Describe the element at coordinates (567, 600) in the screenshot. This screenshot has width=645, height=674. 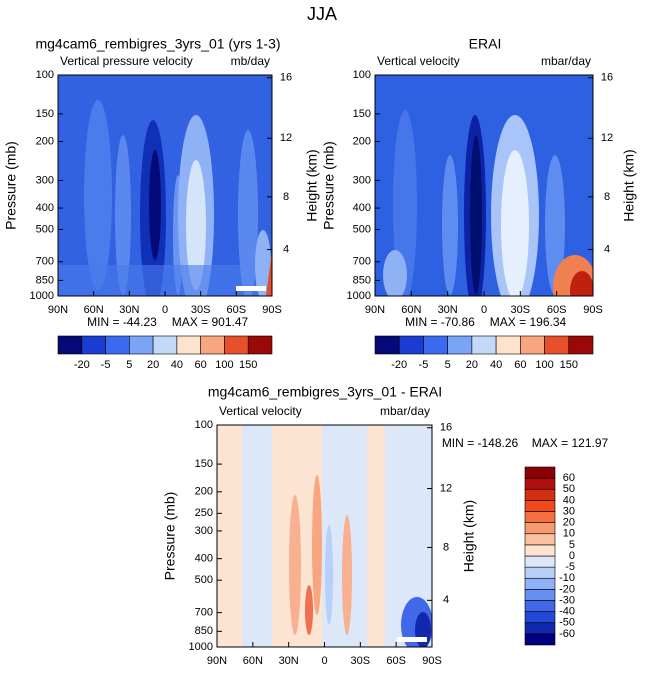
I see `colorbar-label: -30` at that location.